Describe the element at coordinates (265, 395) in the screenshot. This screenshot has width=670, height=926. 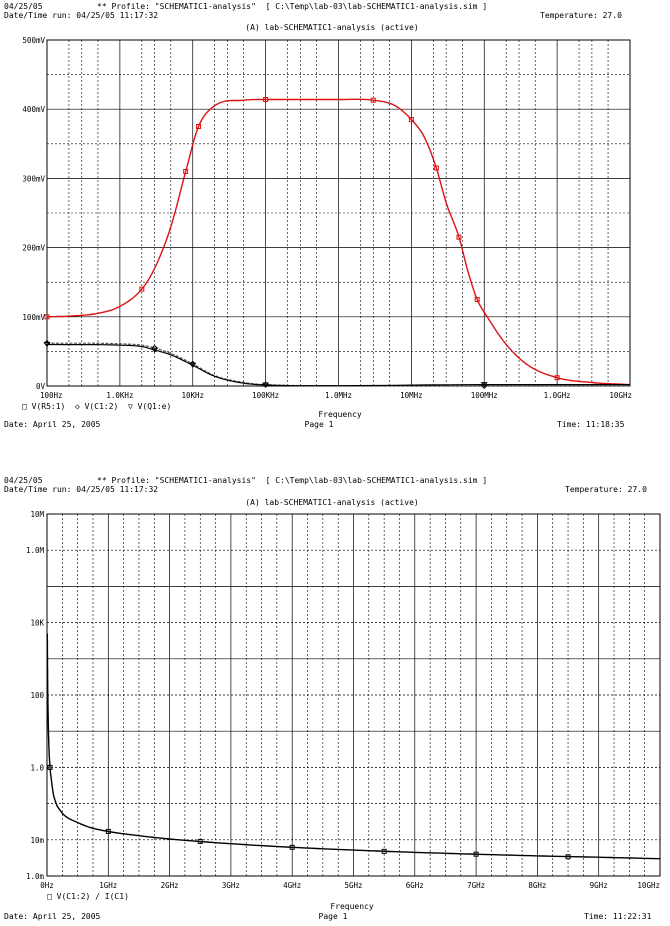
I see `x-tick-label: 100KHz` at that location.